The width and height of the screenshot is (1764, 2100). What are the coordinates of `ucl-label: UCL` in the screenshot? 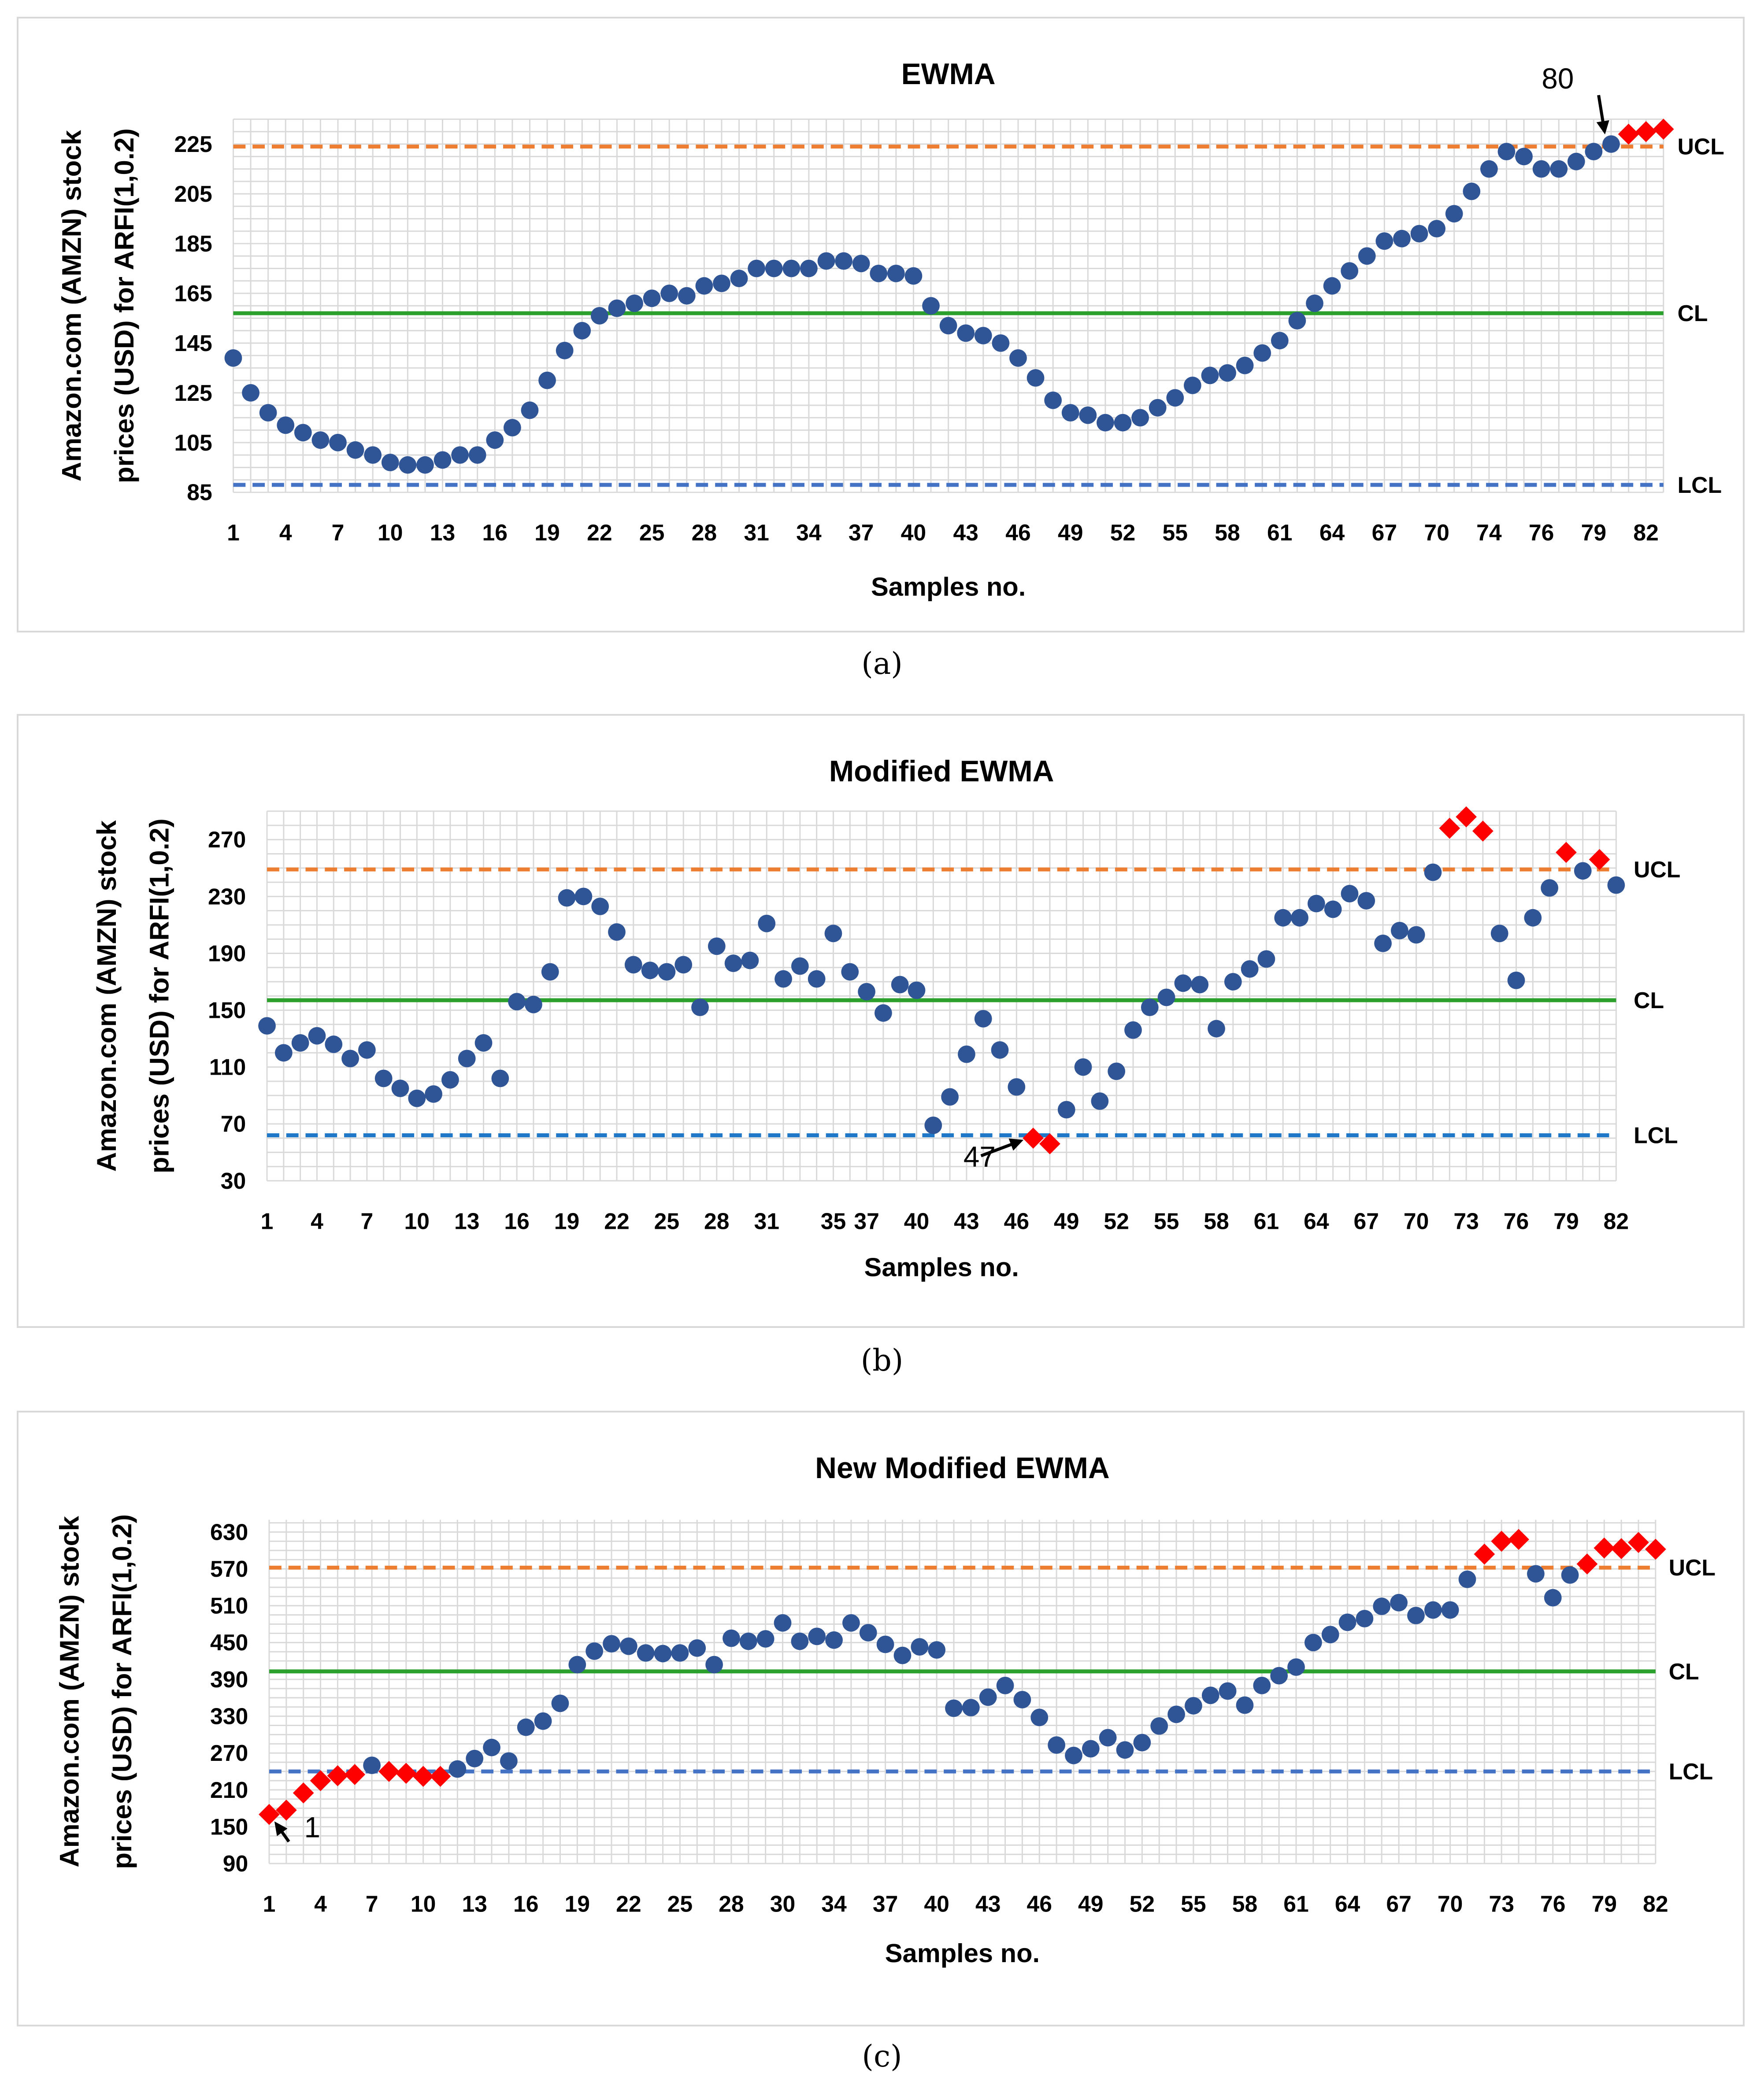 It's located at (1701, 146).